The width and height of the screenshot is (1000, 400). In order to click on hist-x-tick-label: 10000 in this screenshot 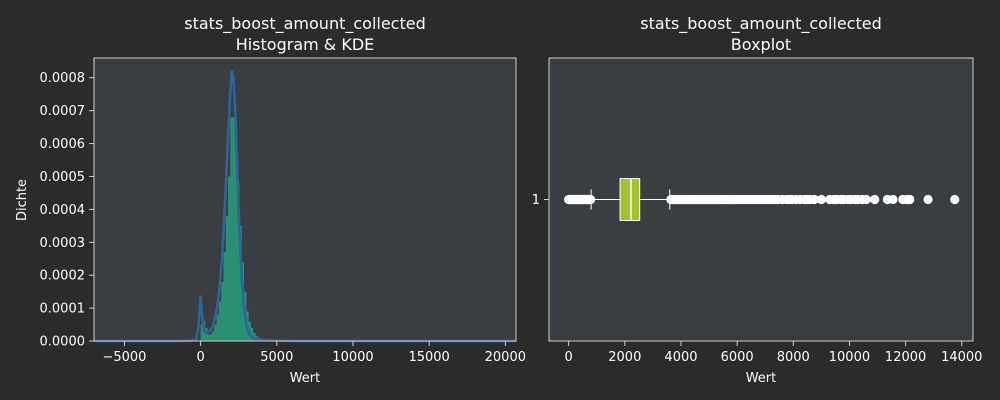, I will do `click(352, 357)`.